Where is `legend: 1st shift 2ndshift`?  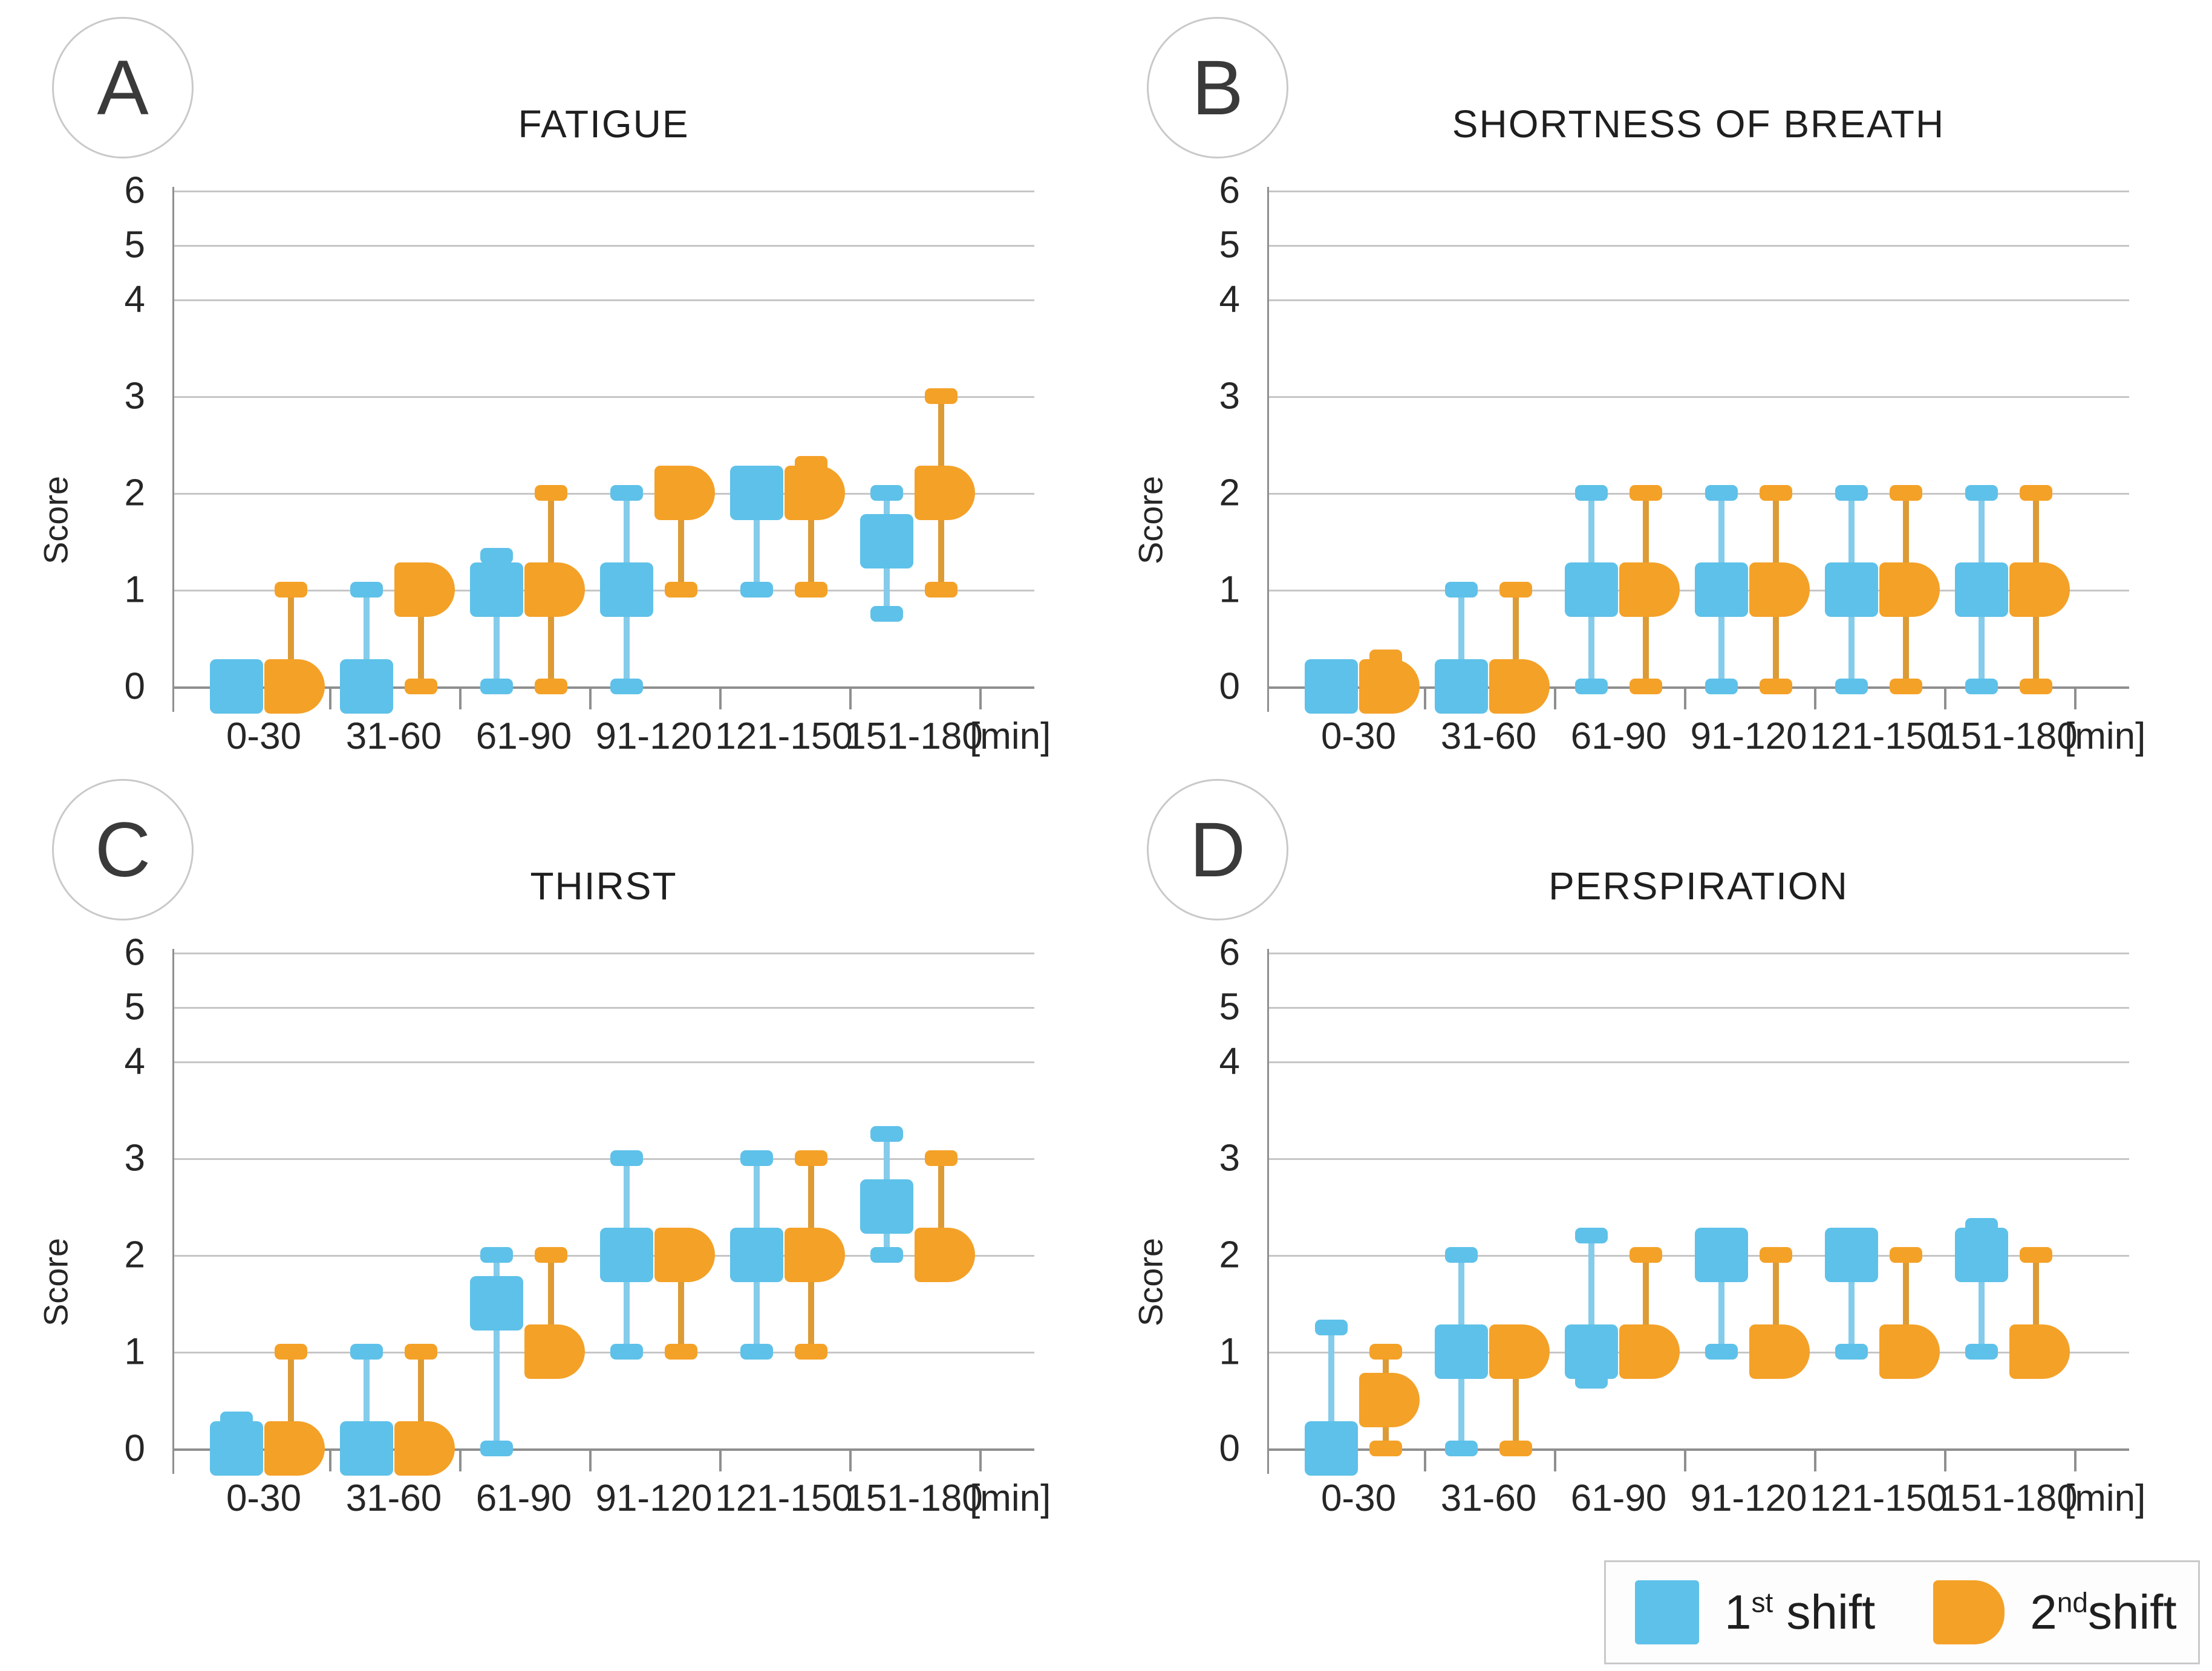 legend: 1st shift 2ndshift is located at coordinates (1902, 1612).